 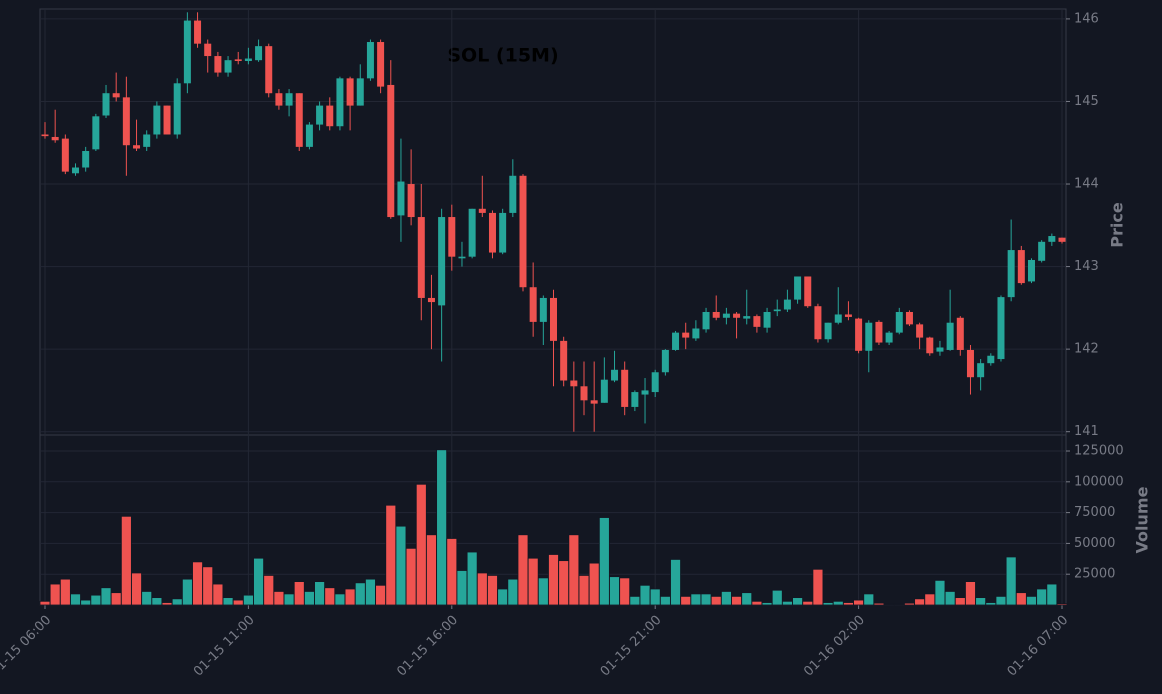 I want to click on x-tick-label: 01-15 11:00, so click(x=224, y=646).